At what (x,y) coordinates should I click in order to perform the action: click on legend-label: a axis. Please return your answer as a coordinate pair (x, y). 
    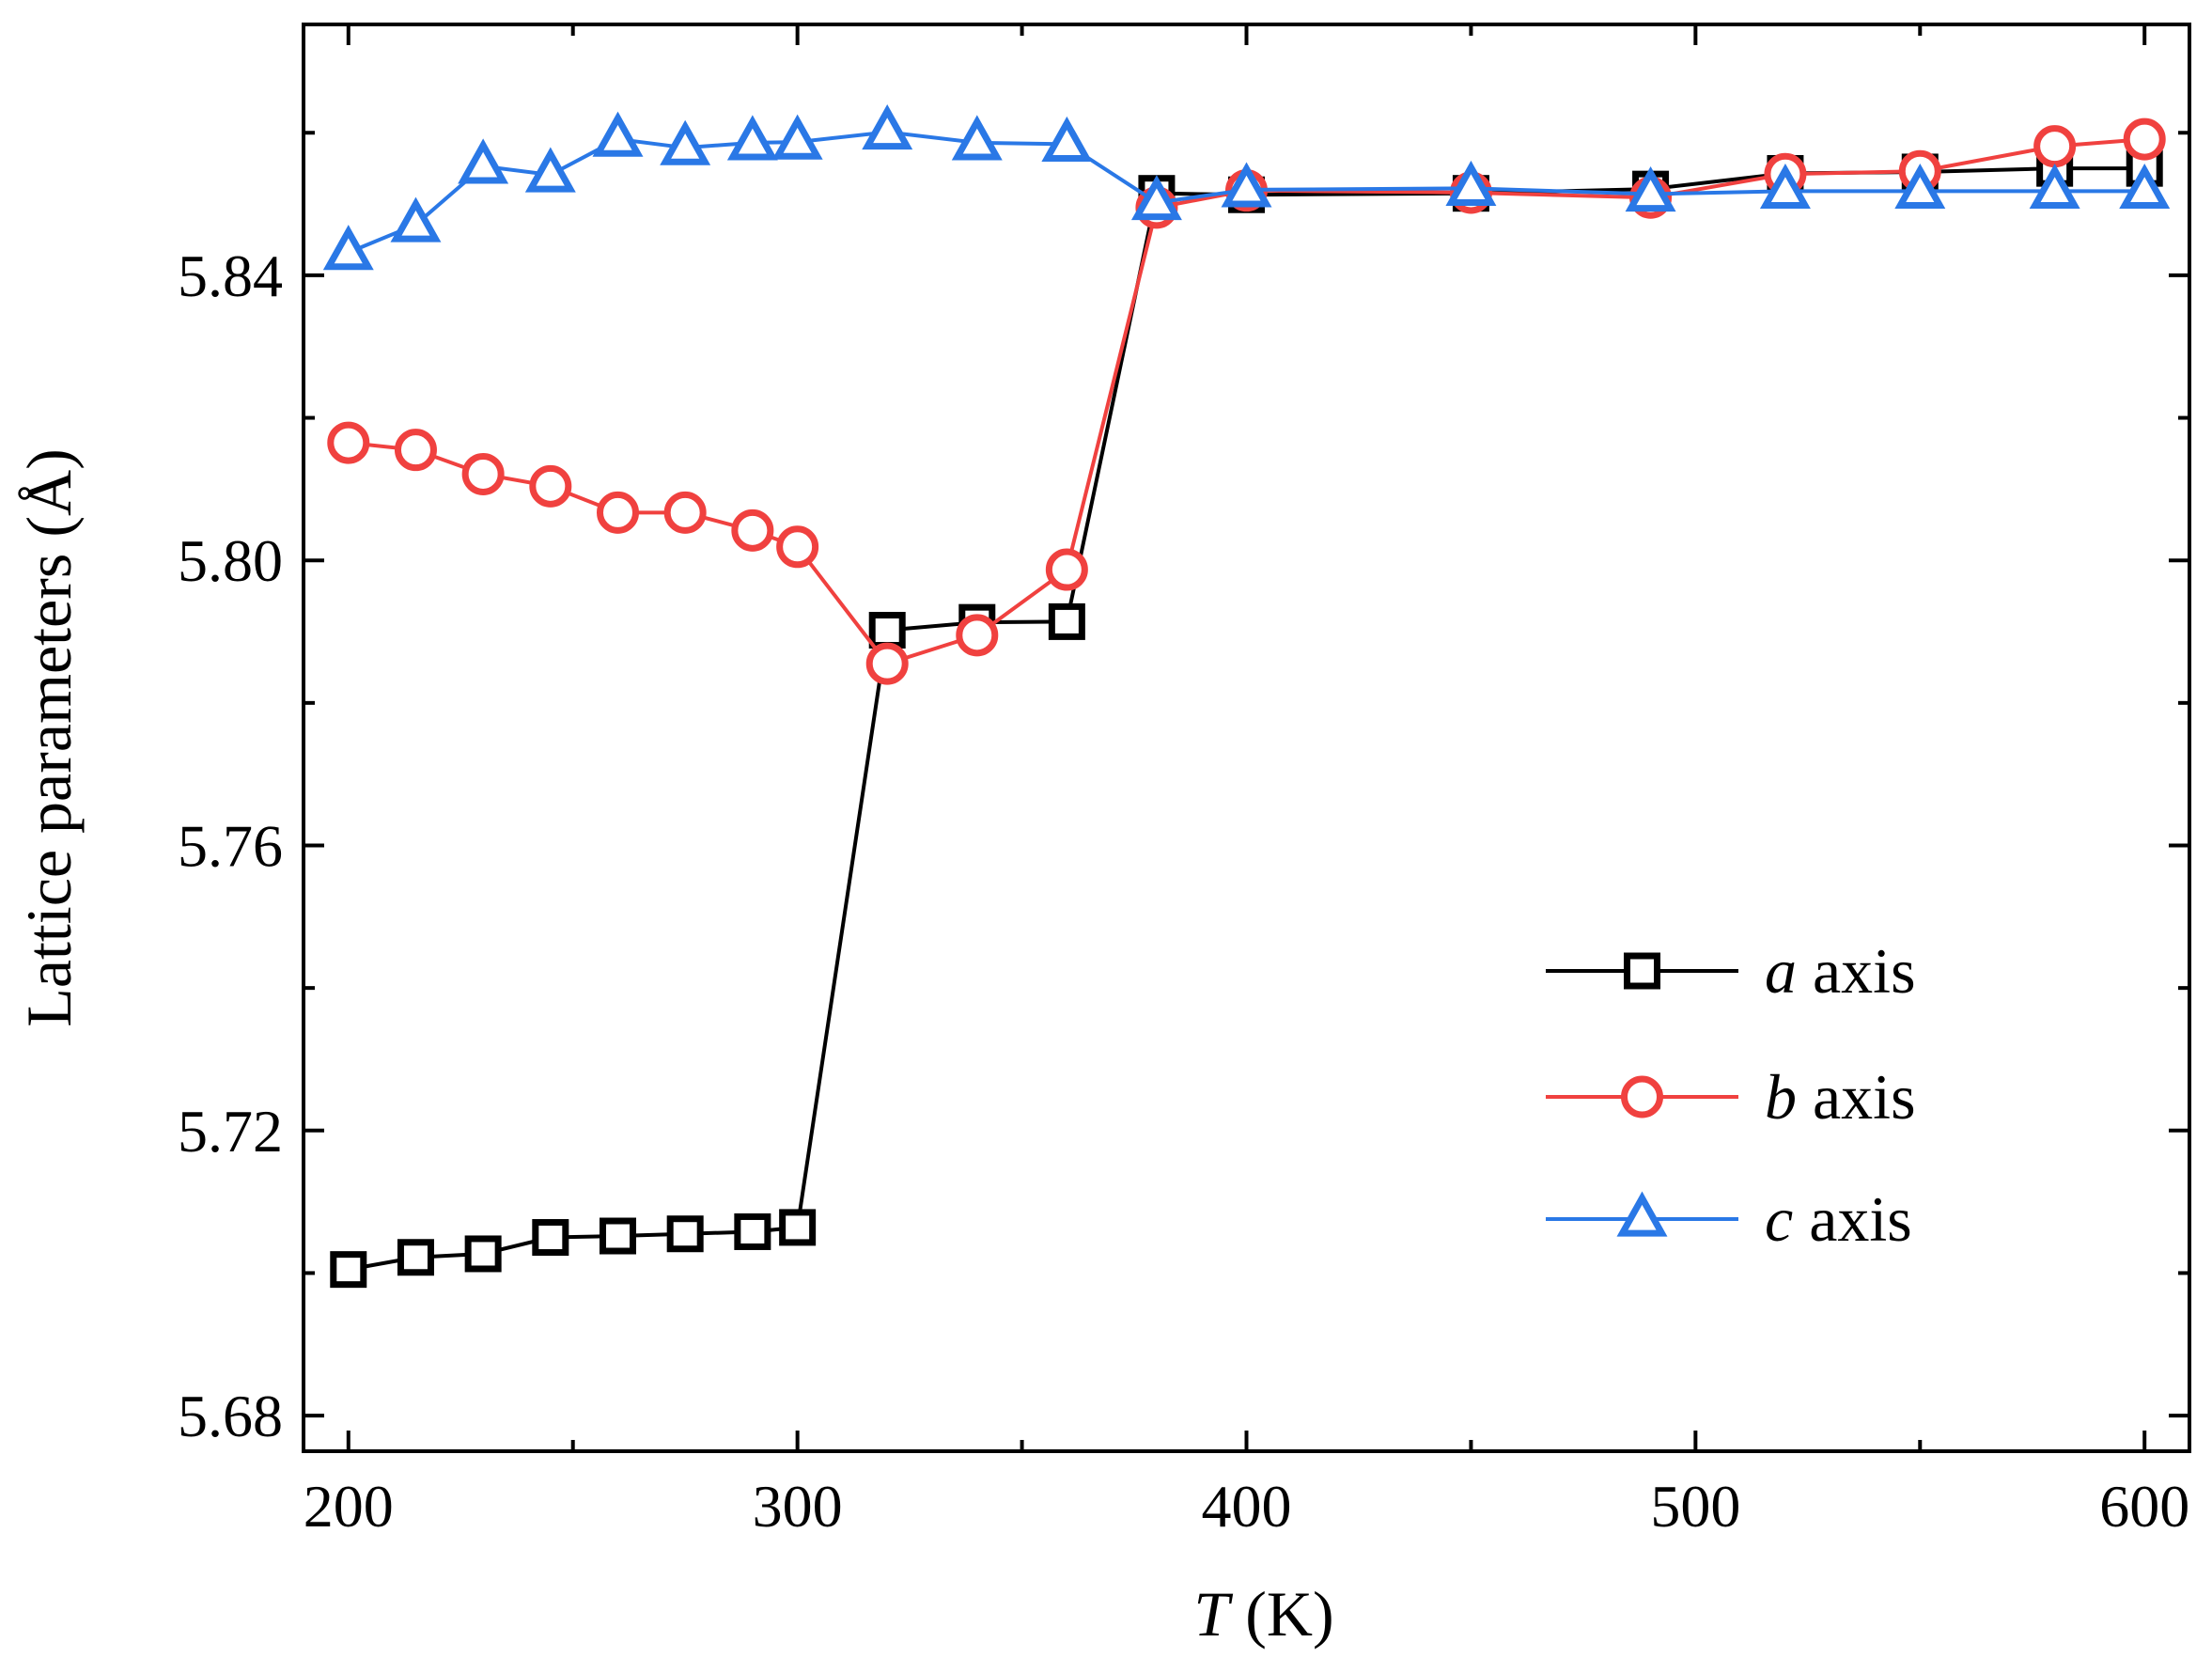
    Looking at the image, I should click on (1840, 971).